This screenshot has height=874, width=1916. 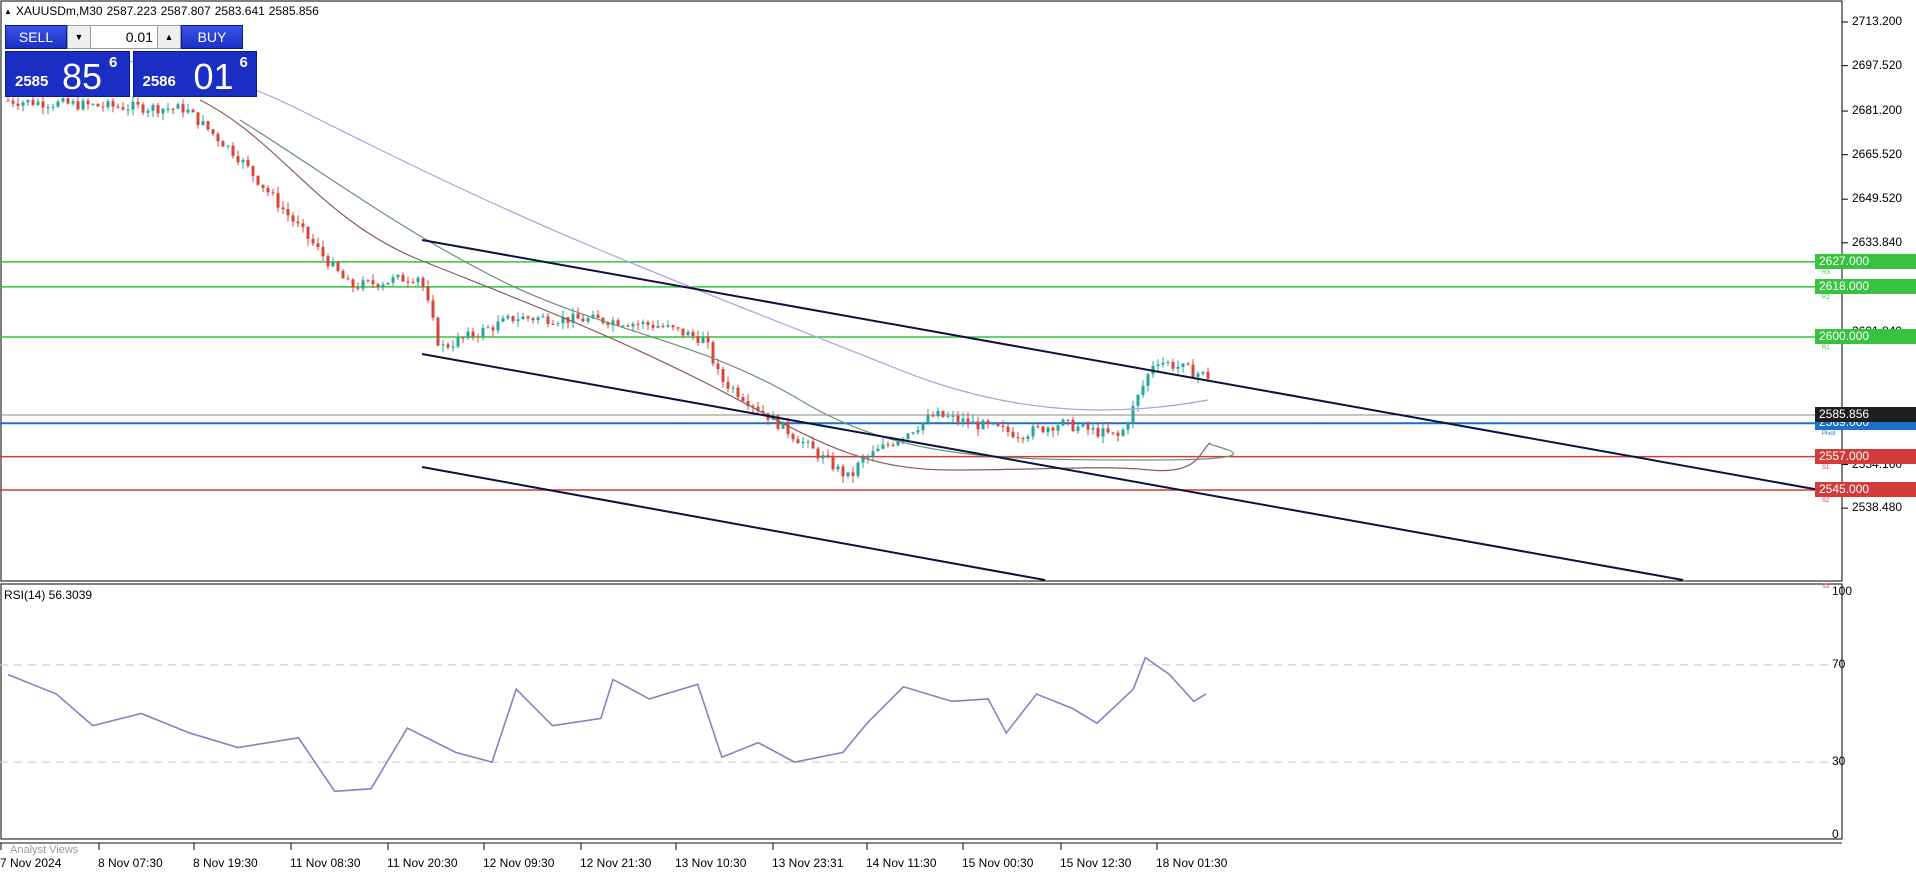 I want to click on lot-increase-icon: ▲, so click(x=169, y=37).